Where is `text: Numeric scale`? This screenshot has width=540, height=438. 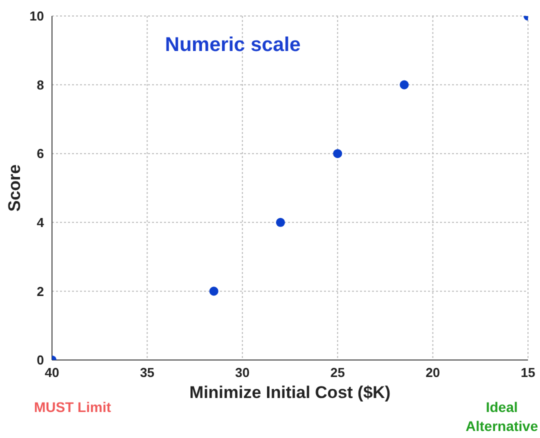 text: Numeric scale is located at coordinates (233, 45).